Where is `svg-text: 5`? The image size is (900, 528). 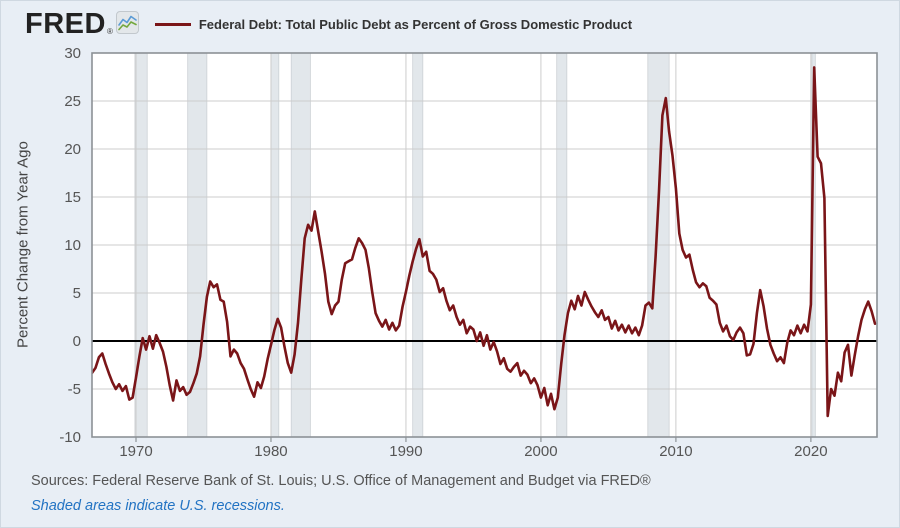
svg-text: 5 is located at coordinates (77, 293).